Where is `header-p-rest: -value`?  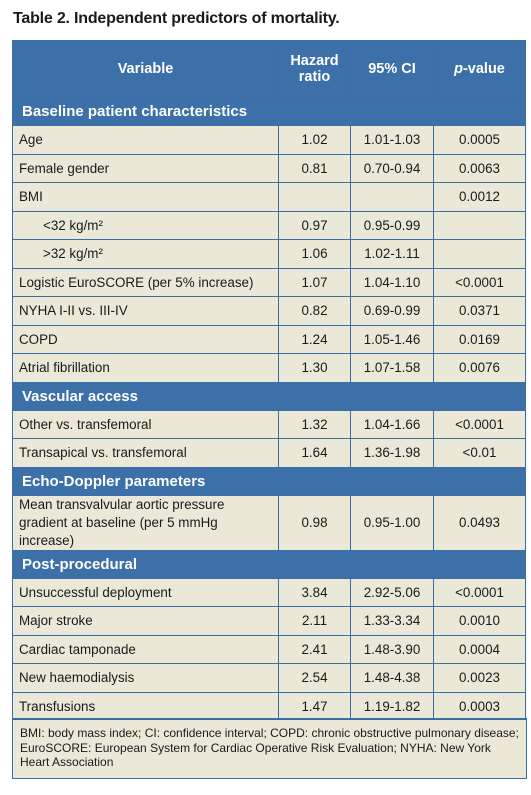 header-p-rest: -value is located at coordinates (483, 69).